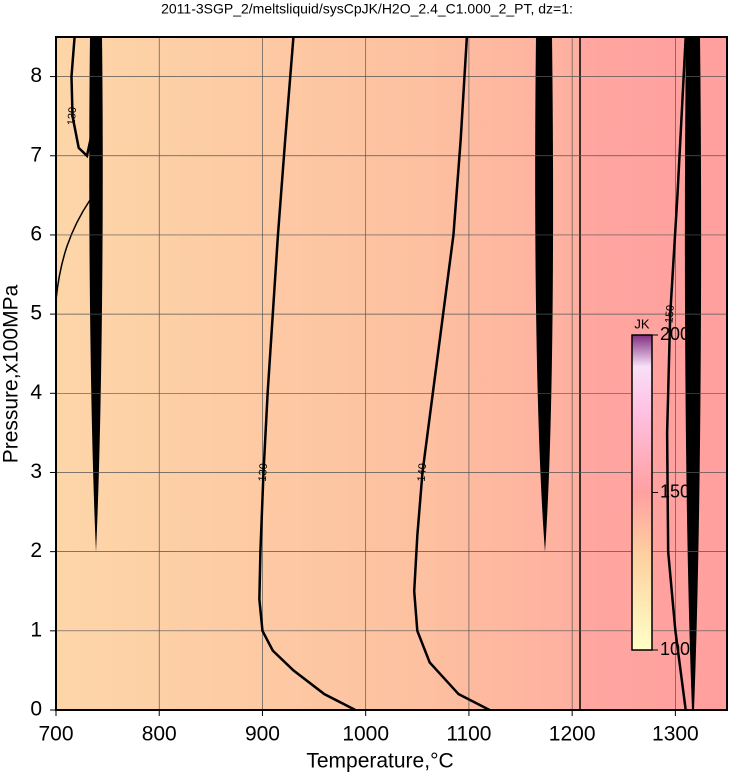 Image resolution: width=734 pixels, height=781 pixels. Describe the element at coordinates (365, 734) in the screenshot. I see `x-tick-label: 1000` at that location.